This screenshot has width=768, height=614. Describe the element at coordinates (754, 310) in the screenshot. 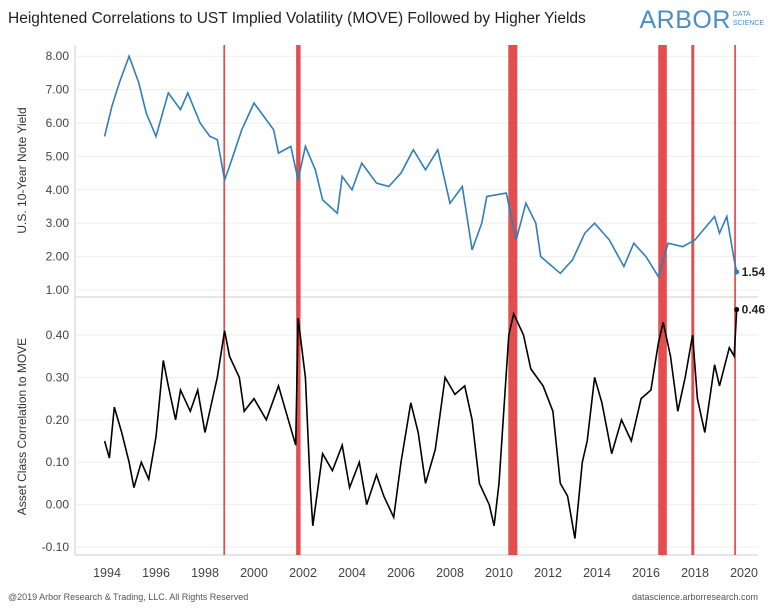

I see `end-value-label: 0.46` at that location.